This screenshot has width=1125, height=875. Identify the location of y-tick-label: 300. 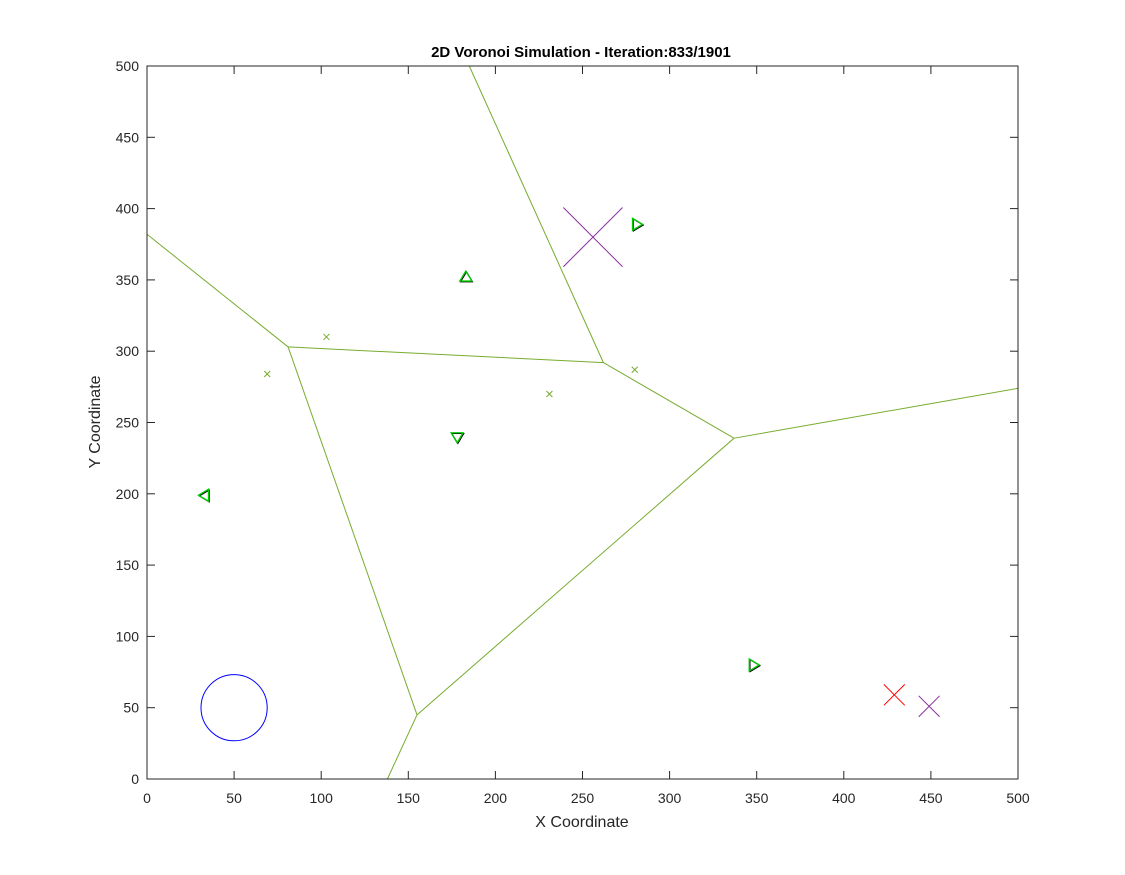
(128, 351).